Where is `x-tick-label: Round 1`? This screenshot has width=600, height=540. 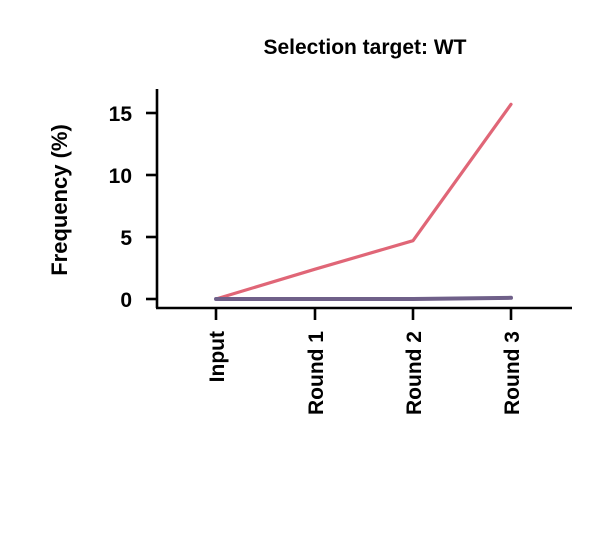
x-tick-label: Round 1 is located at coordinates (316, 373).